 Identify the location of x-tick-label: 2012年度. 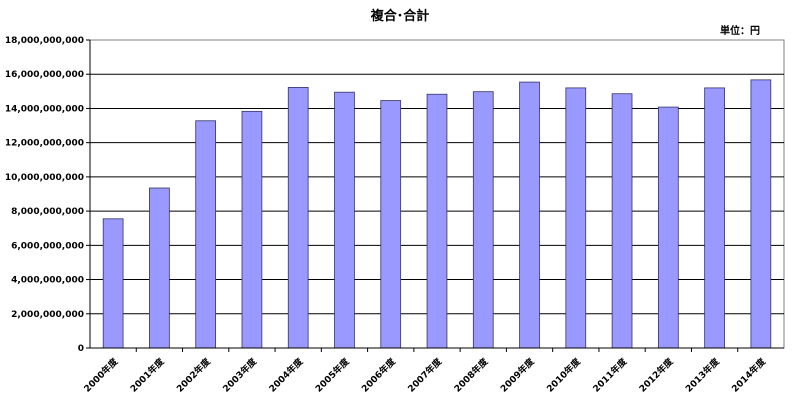
(657, 375).